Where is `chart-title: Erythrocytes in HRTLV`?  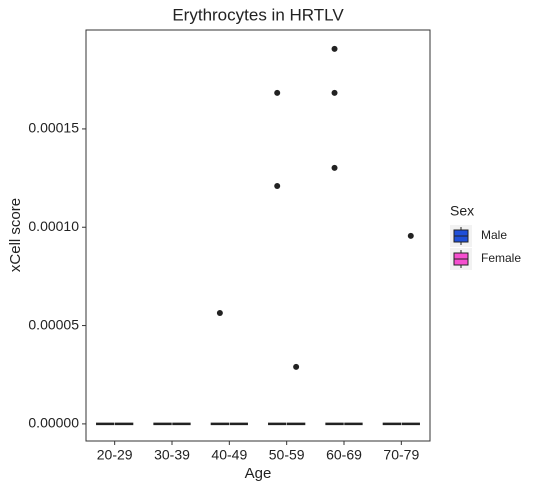
chart-title: Erythrocytes in HRTLV is located at coordinates (258, 14).